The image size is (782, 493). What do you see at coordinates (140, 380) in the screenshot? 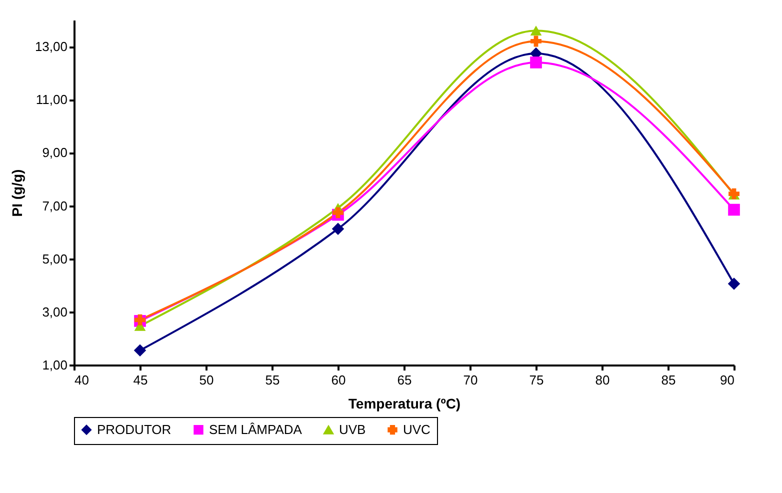
I see `x-tick-label: 45` at bounding box center [140, 380].